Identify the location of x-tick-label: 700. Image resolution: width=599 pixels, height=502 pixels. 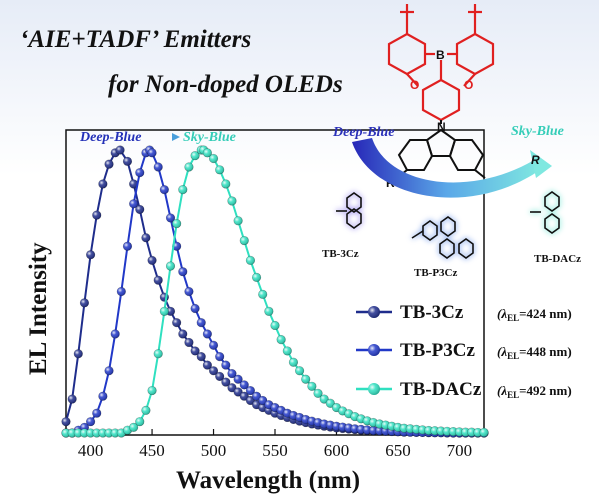
(460, 450).